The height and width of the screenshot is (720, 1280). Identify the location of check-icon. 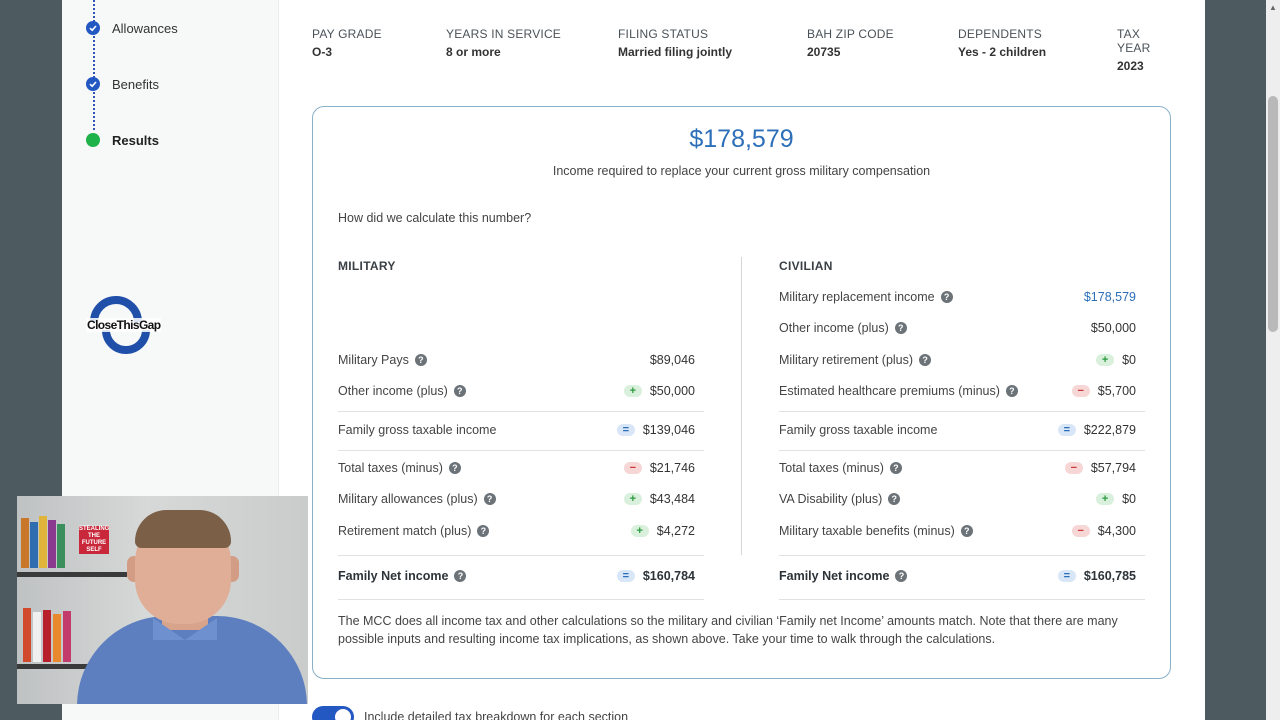
(93, 28).